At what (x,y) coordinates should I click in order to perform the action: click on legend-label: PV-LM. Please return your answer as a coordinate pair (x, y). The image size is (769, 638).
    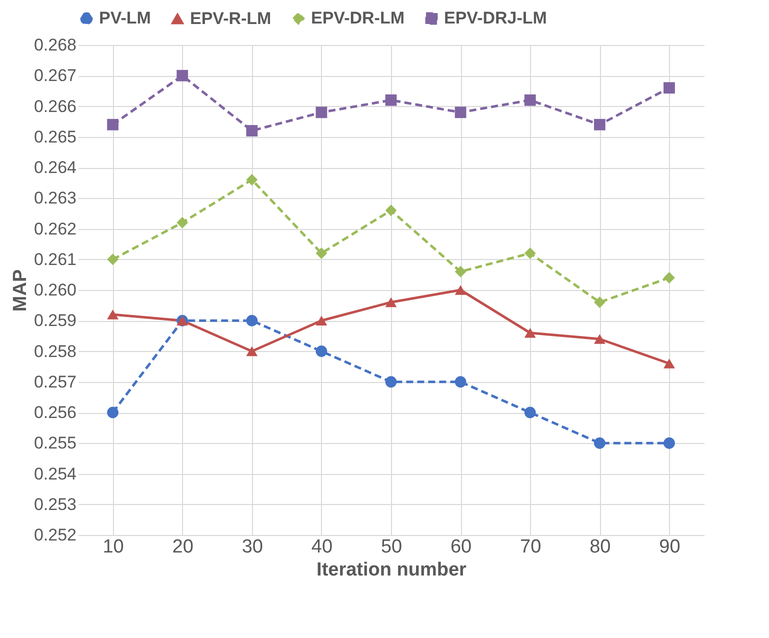
    Looking at the image, I should click on (125, 18).